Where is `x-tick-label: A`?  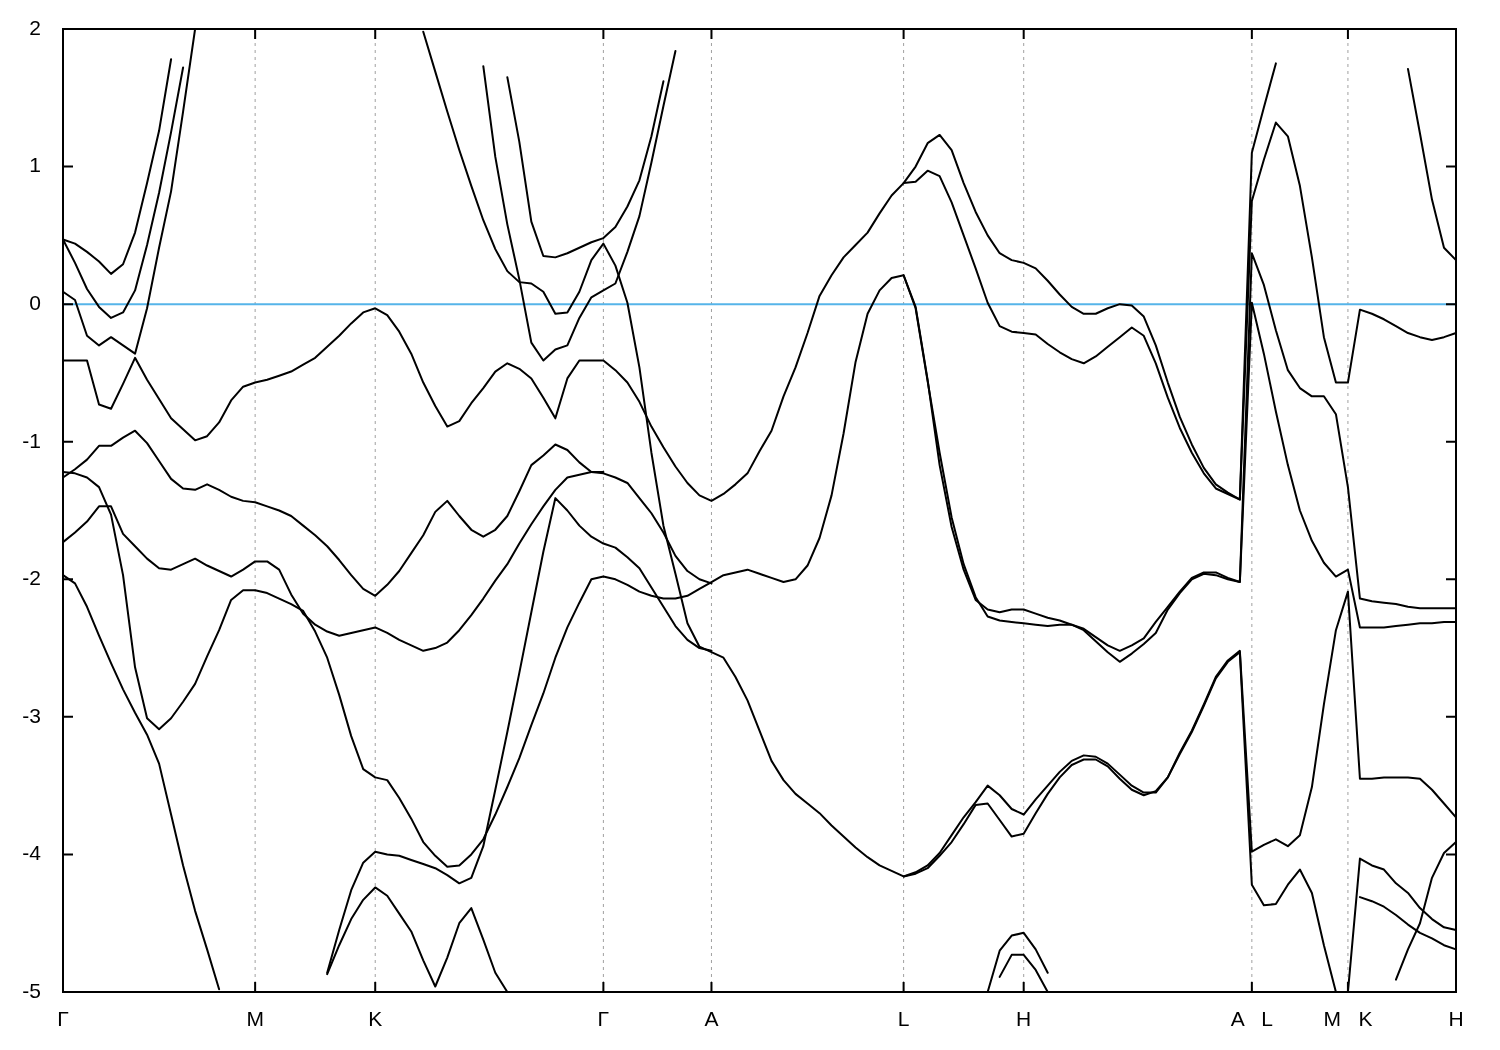 x-tick-label: A is located at coordinates (711, 1019).